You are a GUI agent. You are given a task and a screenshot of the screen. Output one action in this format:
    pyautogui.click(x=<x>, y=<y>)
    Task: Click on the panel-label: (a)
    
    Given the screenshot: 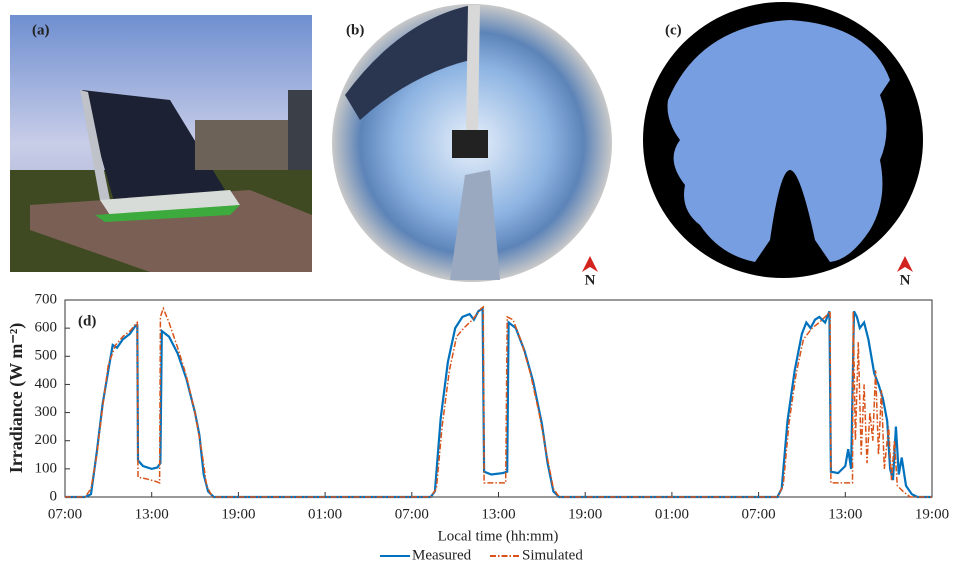 What is the action you would take?
    pyautogui.click(x=41, y=30)
    